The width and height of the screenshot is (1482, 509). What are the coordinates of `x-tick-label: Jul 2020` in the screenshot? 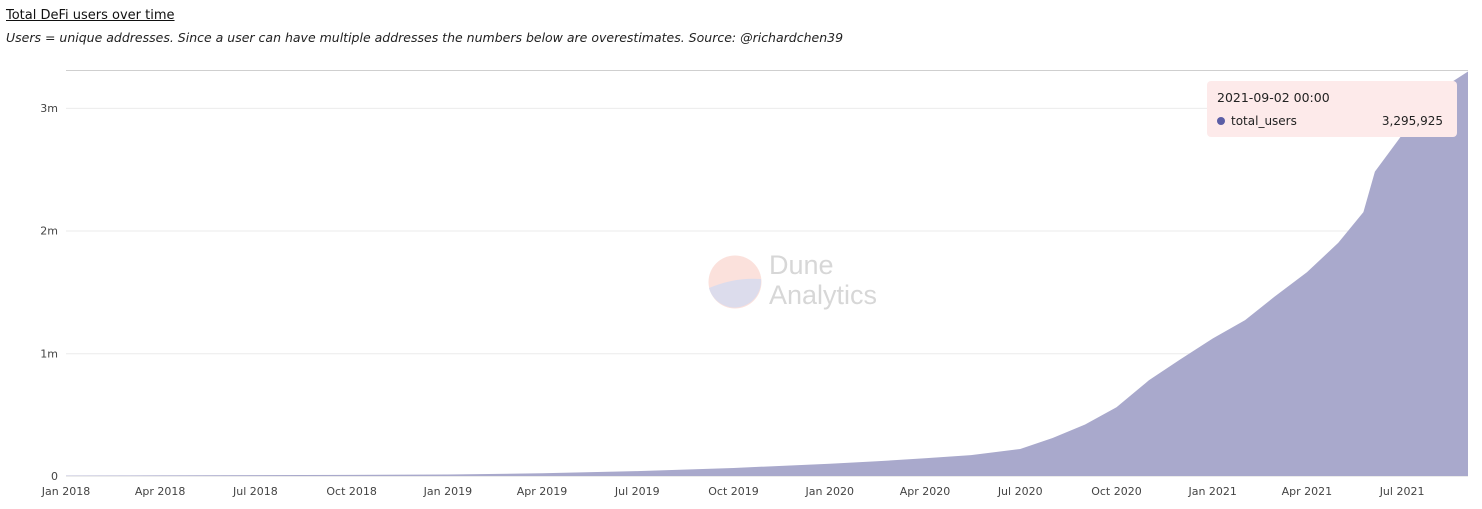 It's located at (1020, 491).